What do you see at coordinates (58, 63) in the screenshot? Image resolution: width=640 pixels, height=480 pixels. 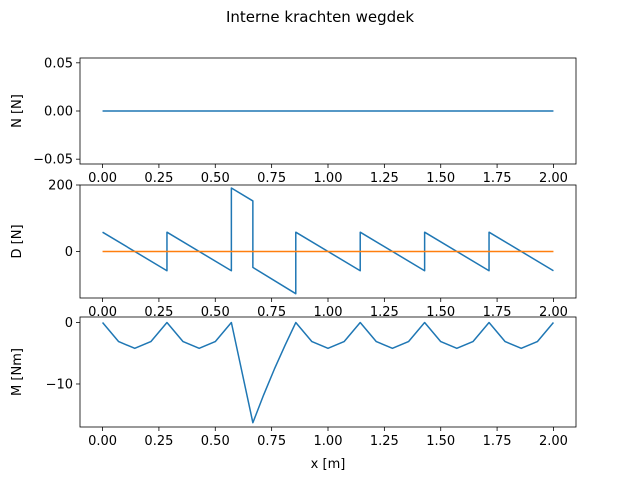 I see `y-tick-label: 0.05` at bounding box center [58, 63].